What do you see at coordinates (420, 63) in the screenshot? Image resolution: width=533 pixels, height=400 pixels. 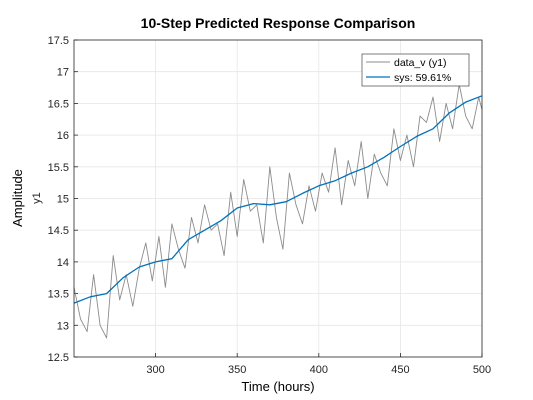 I see `legend-label-data: data_v (y1)` at bounding box center [420, 63].